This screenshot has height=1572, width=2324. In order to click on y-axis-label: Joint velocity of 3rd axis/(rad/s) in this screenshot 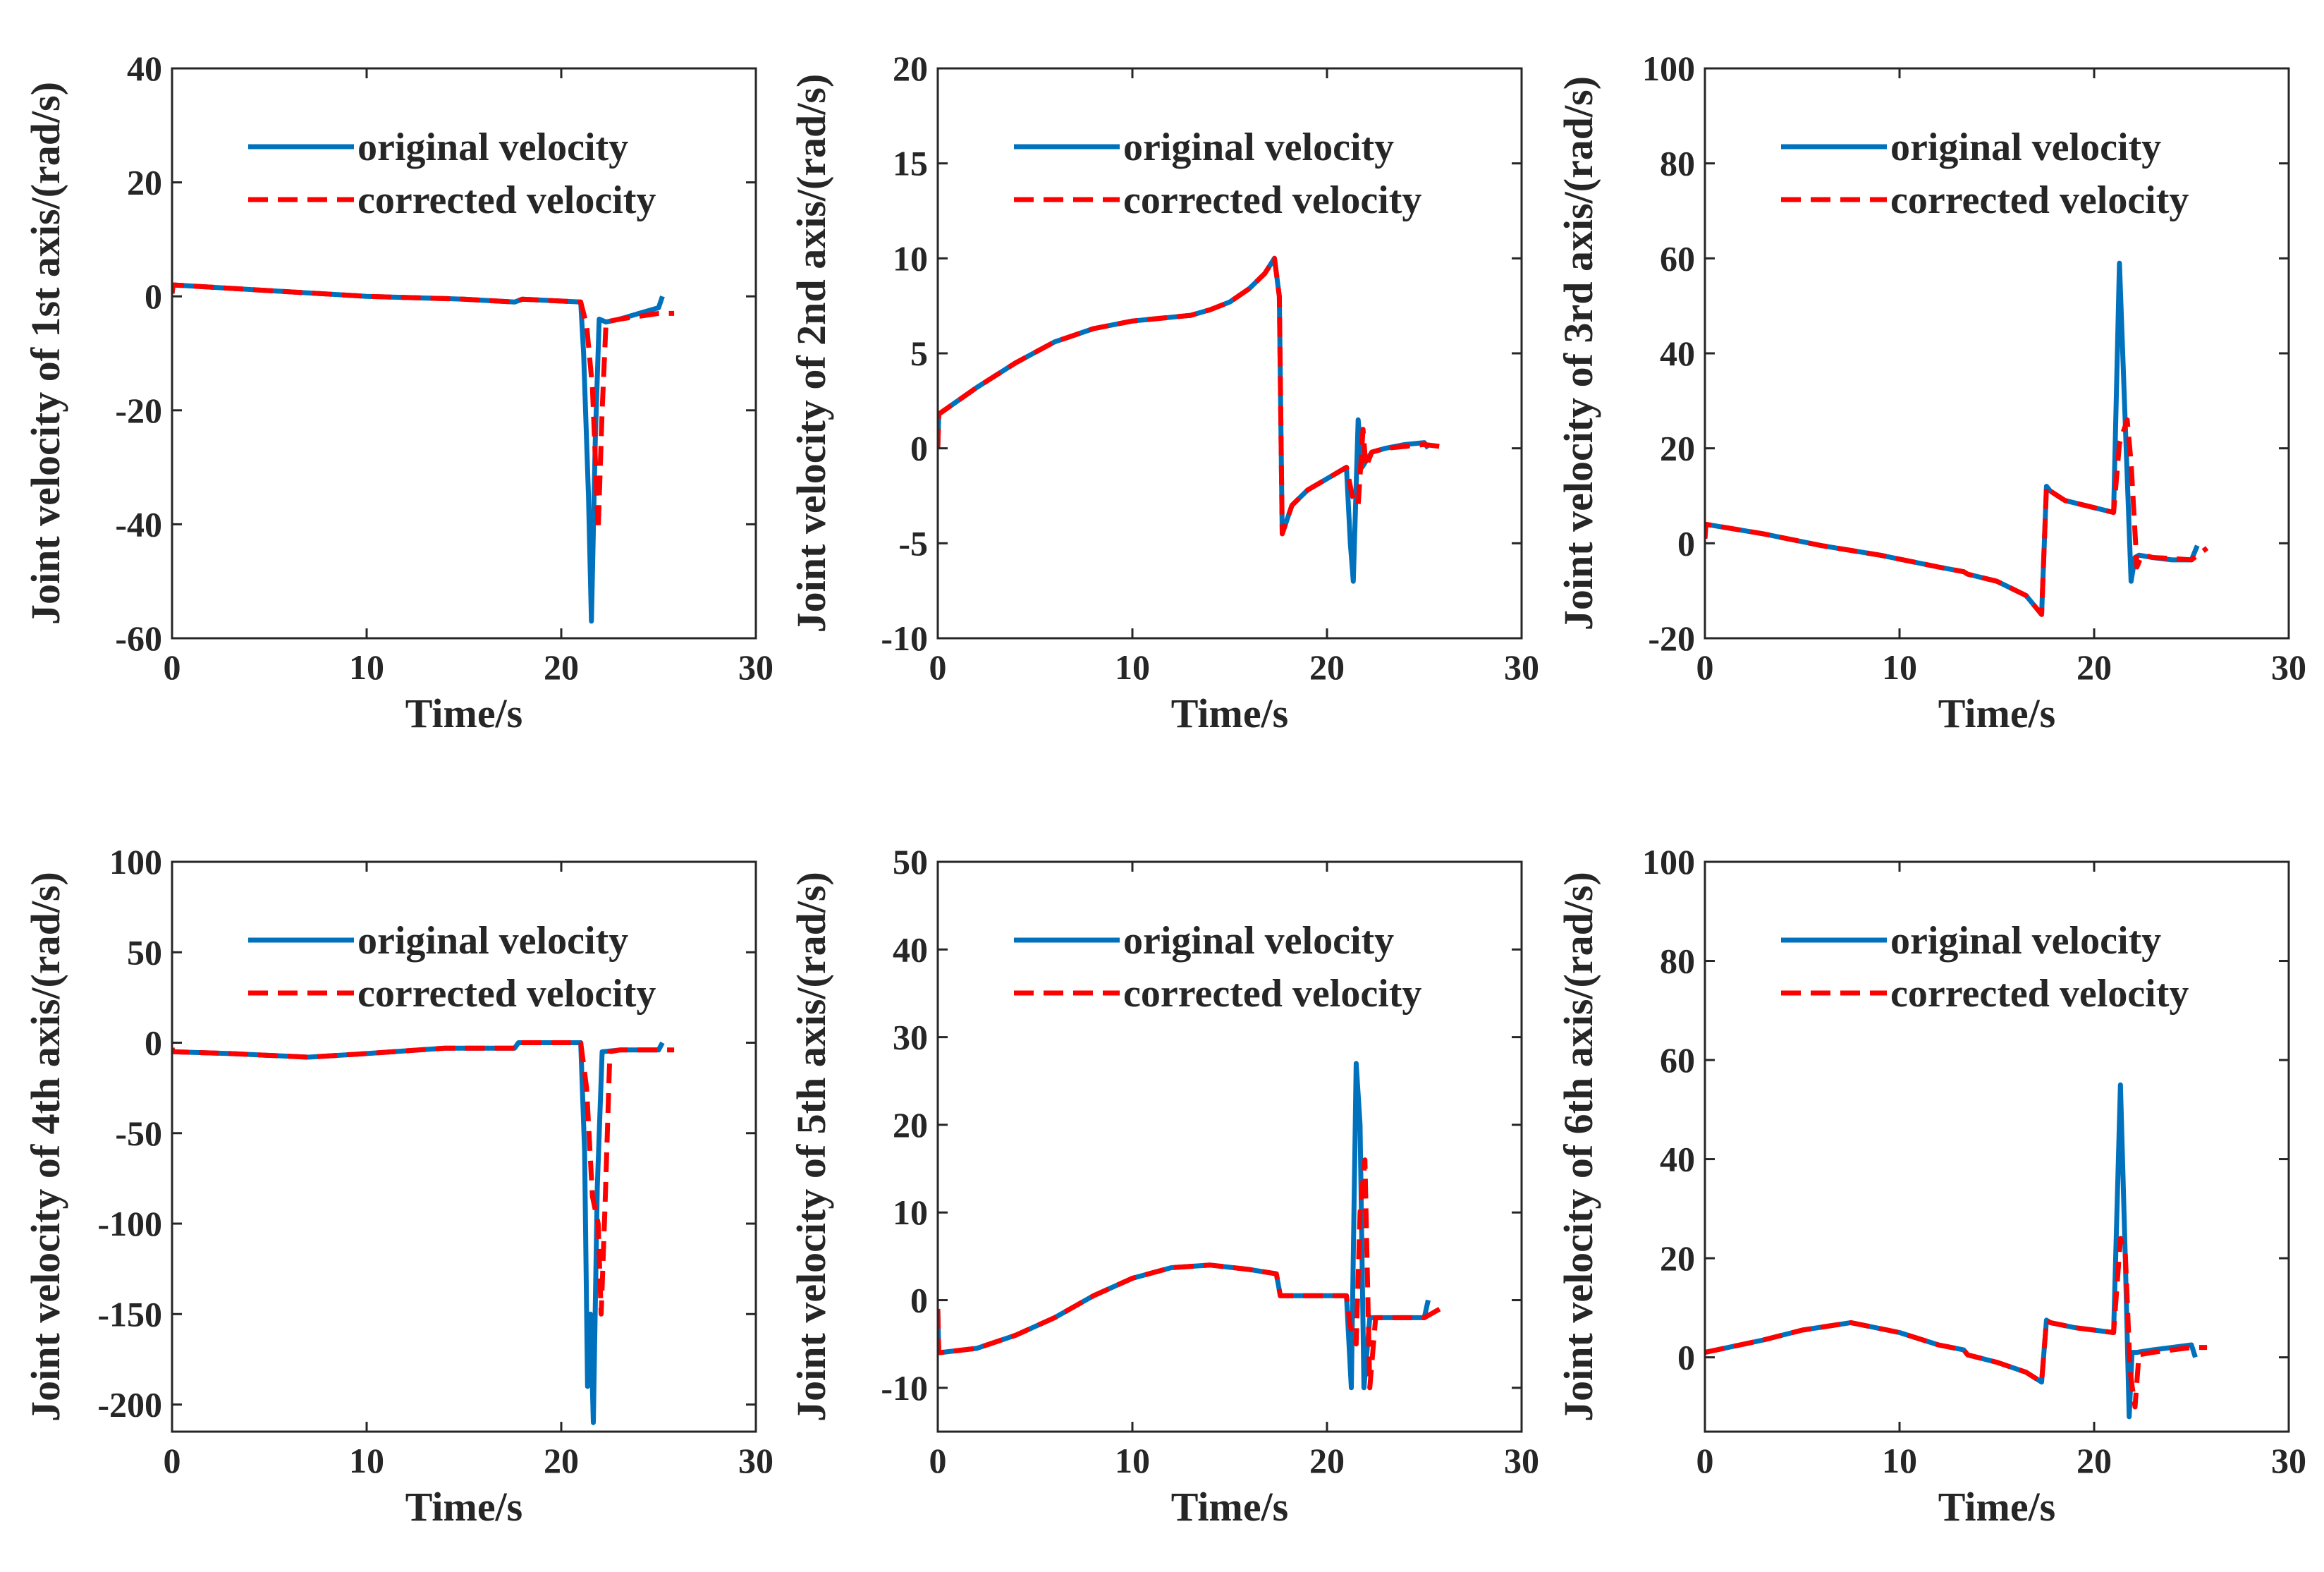, I will do `click(1578, 353)`.